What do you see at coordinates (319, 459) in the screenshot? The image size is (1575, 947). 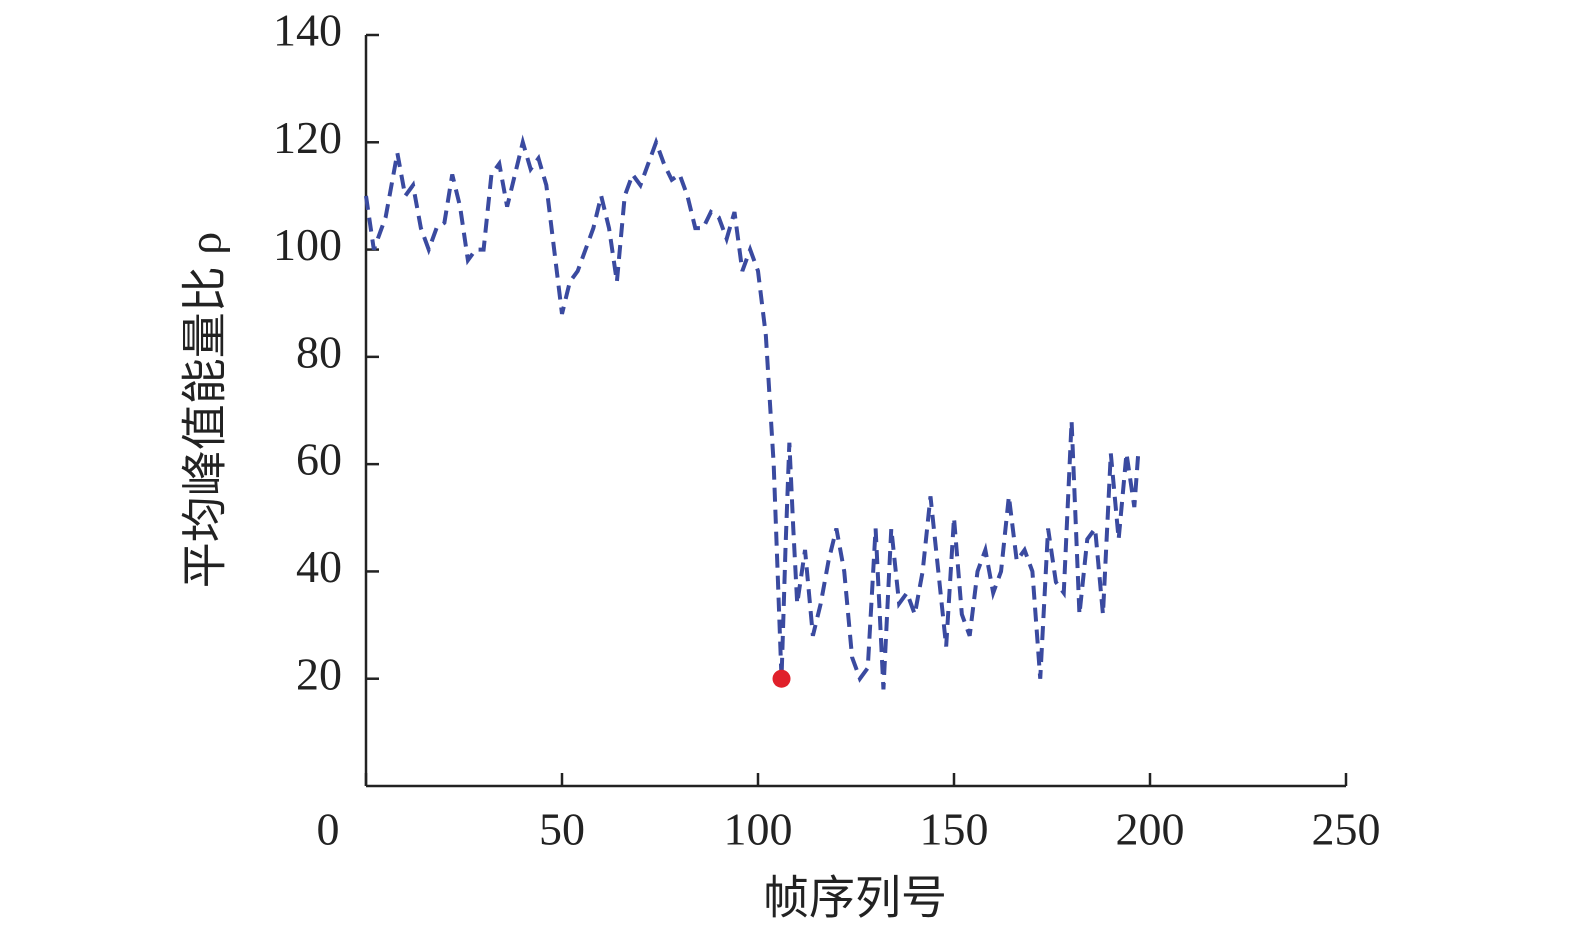 I see `y-tick-label: 60` at bounding box center [319, 459].